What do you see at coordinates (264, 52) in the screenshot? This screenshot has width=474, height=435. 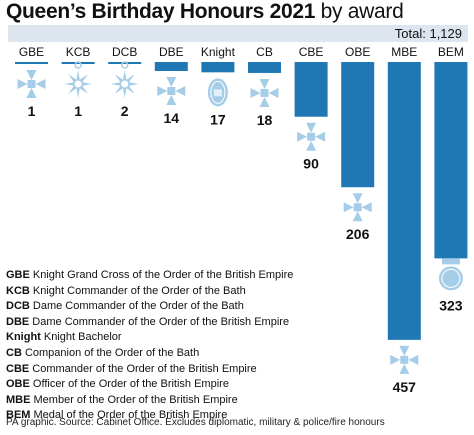 I see `category-label: CB` at bounding box center [264, 52].